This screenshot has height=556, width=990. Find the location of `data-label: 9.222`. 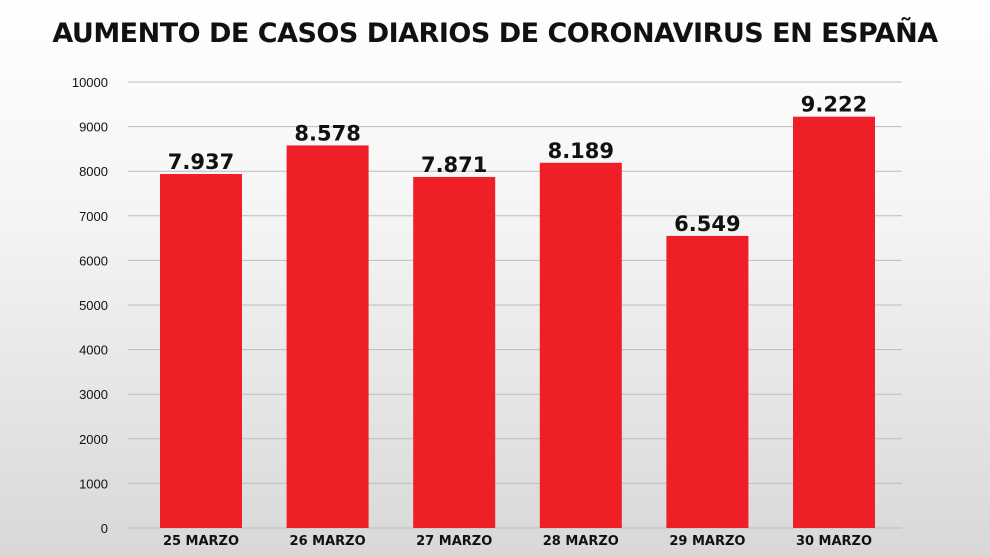

data-label: 9.222 is located at coordinates (834, 105).